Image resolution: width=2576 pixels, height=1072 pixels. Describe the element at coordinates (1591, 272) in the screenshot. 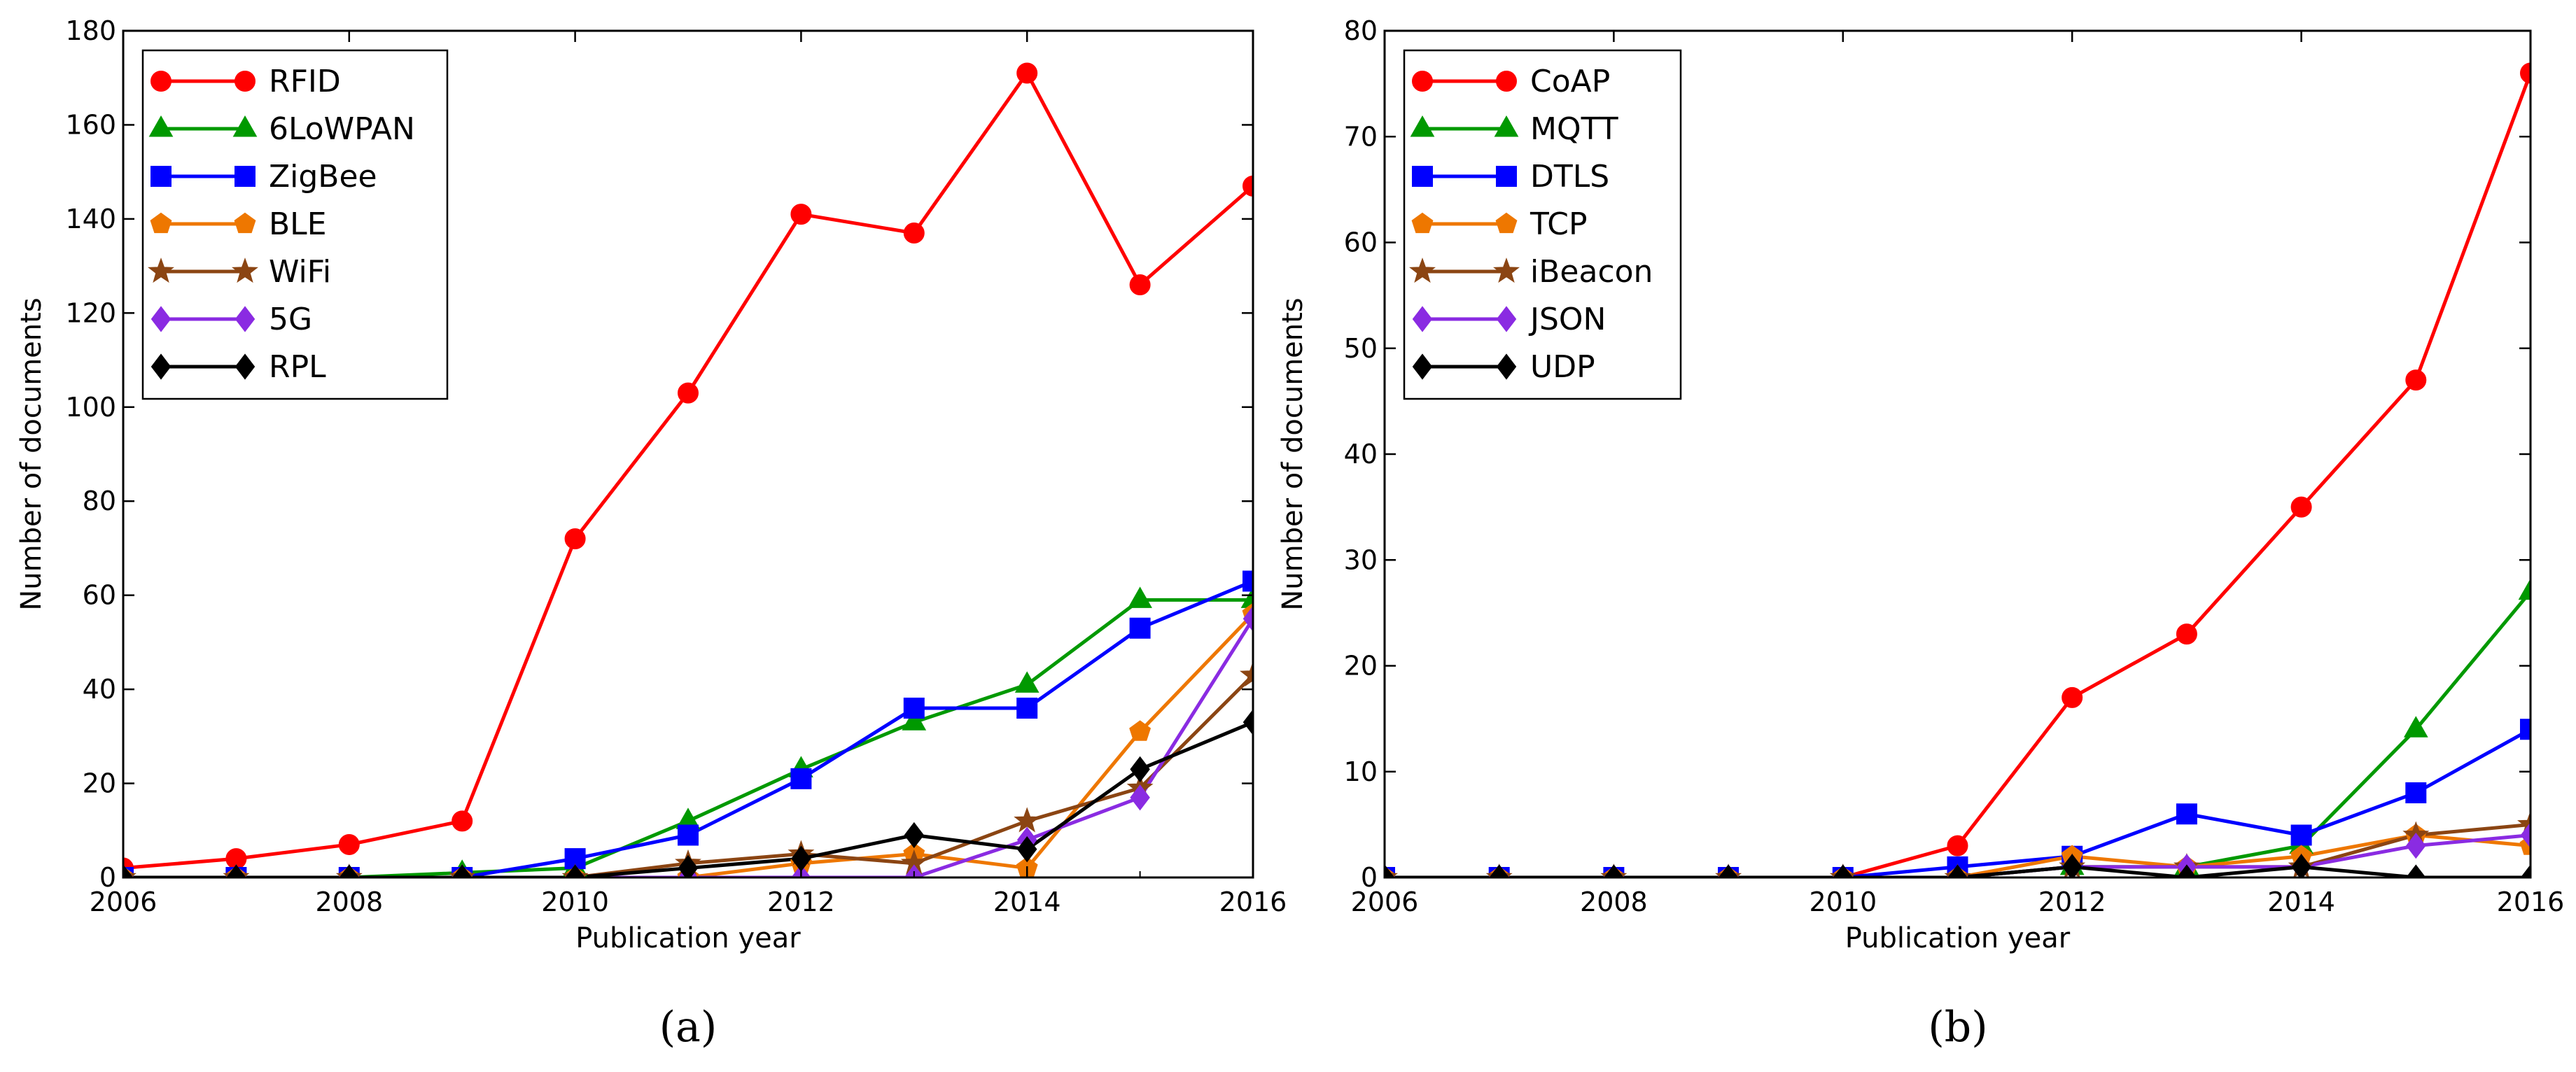

I see `legend-label-ibeacon: iBeacon` at that location.